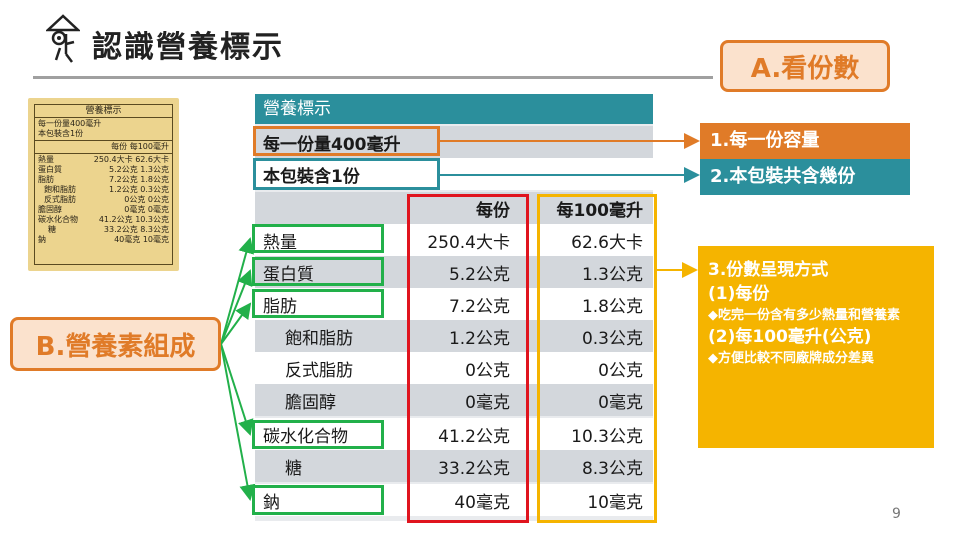 This screenshot has height=540, width=960. Describe the element at coordinates (373, 77) in the screenshot. I see `title-divider` at that location.